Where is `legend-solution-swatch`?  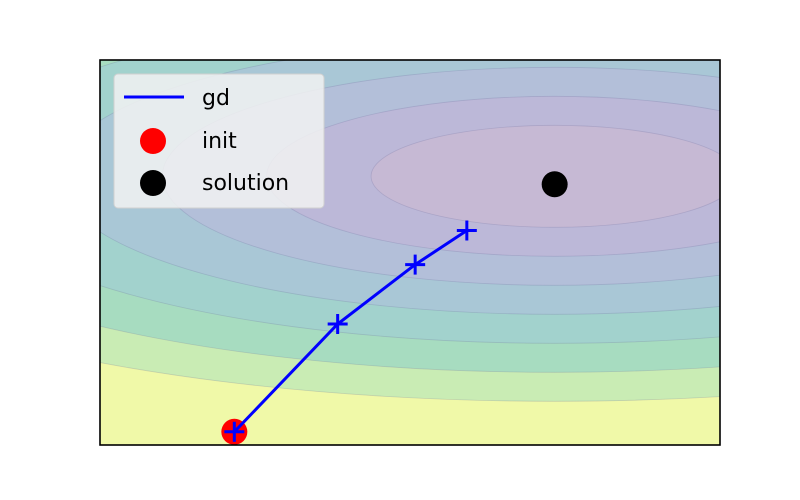 legend-solution-swatch is located at coordinates (153, 183).